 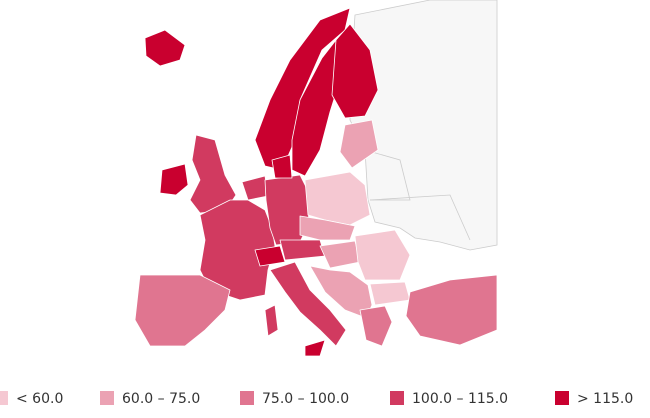 I want to click on legend-item: > 115.0, so click(x=594, y=399).